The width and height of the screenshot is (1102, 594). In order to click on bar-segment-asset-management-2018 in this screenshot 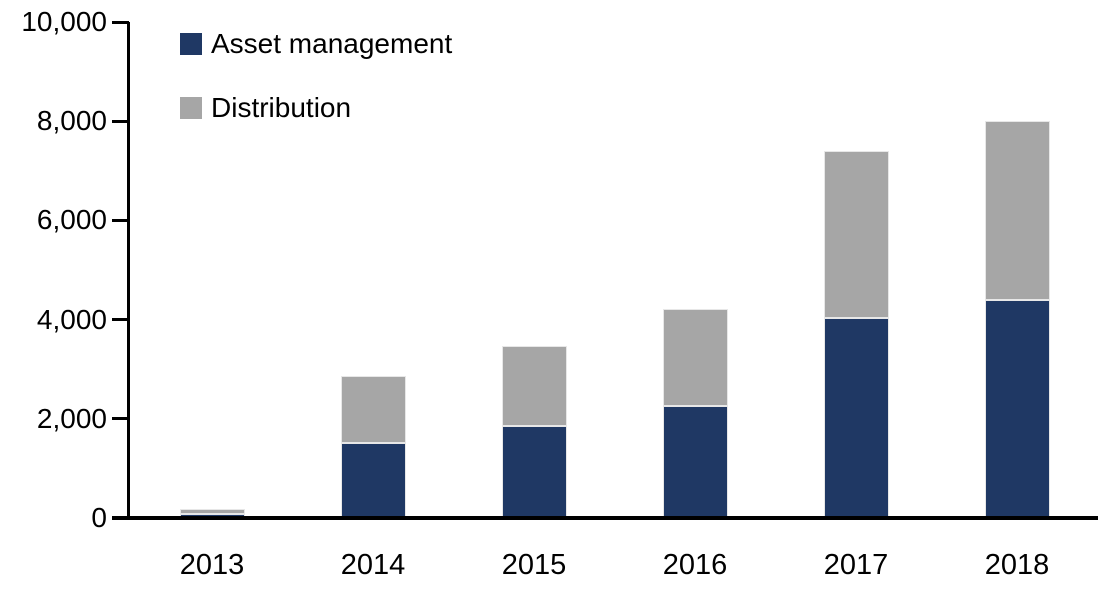, I will do `click(1017, 408)`.